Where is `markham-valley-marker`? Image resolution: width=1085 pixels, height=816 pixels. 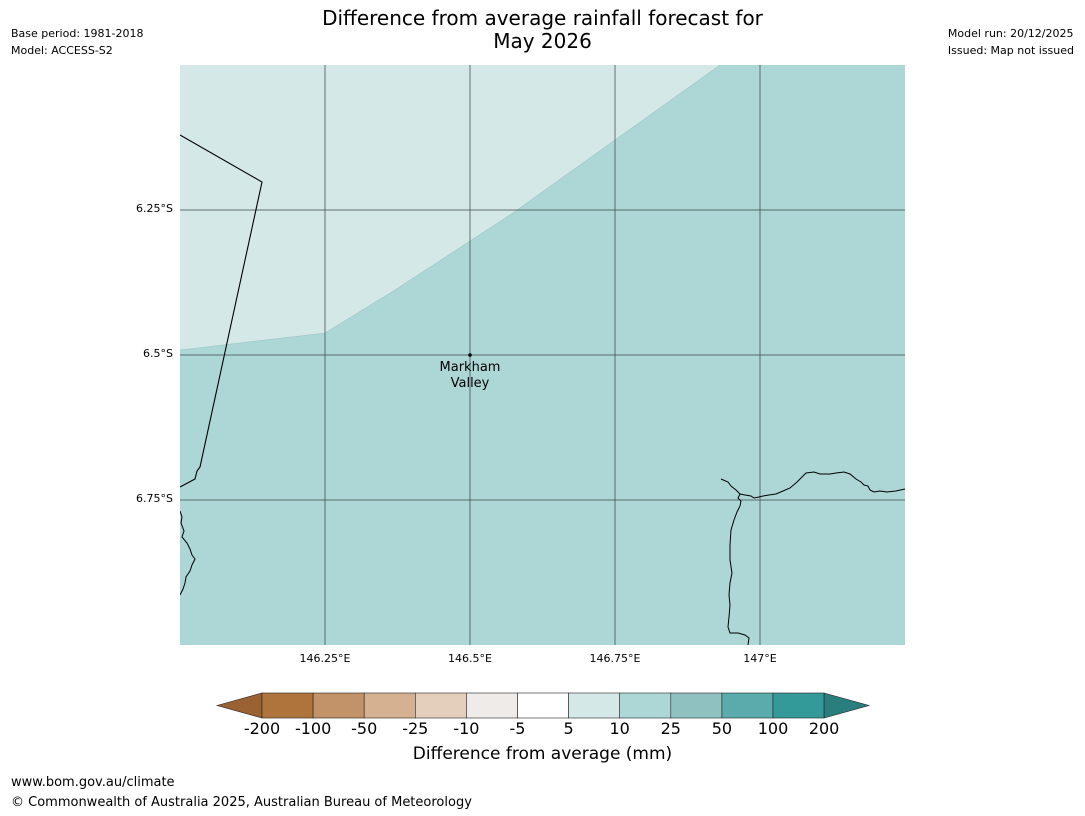
markham-valley-marker is located at coordinates (470, 355).